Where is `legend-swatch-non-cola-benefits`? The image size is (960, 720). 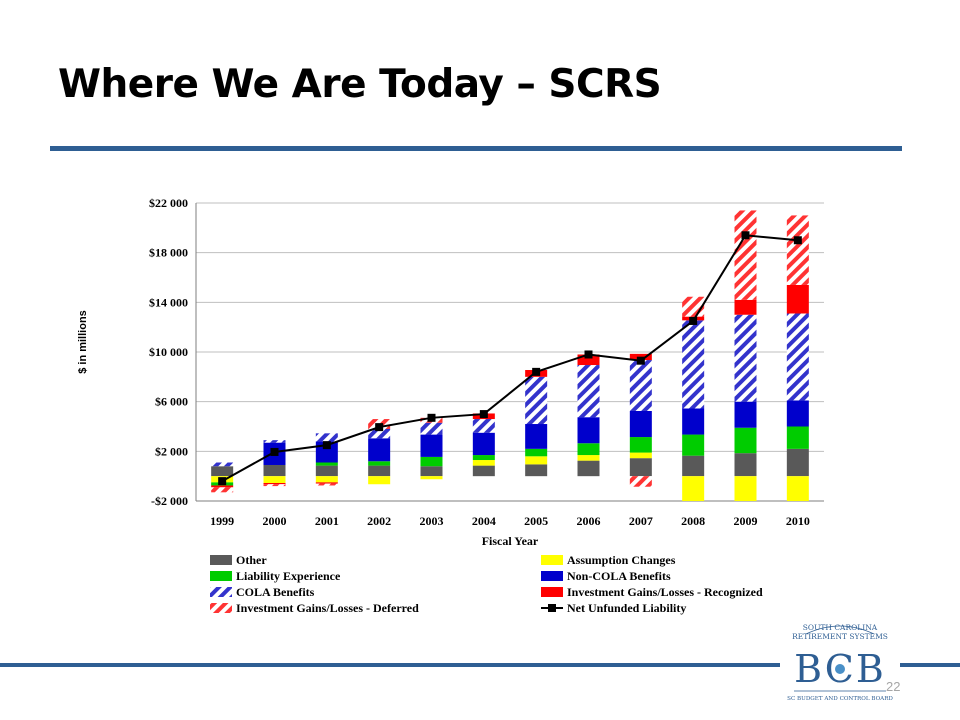 legend-swatch-non-cola-benefits is located at coordinates (552, 576).